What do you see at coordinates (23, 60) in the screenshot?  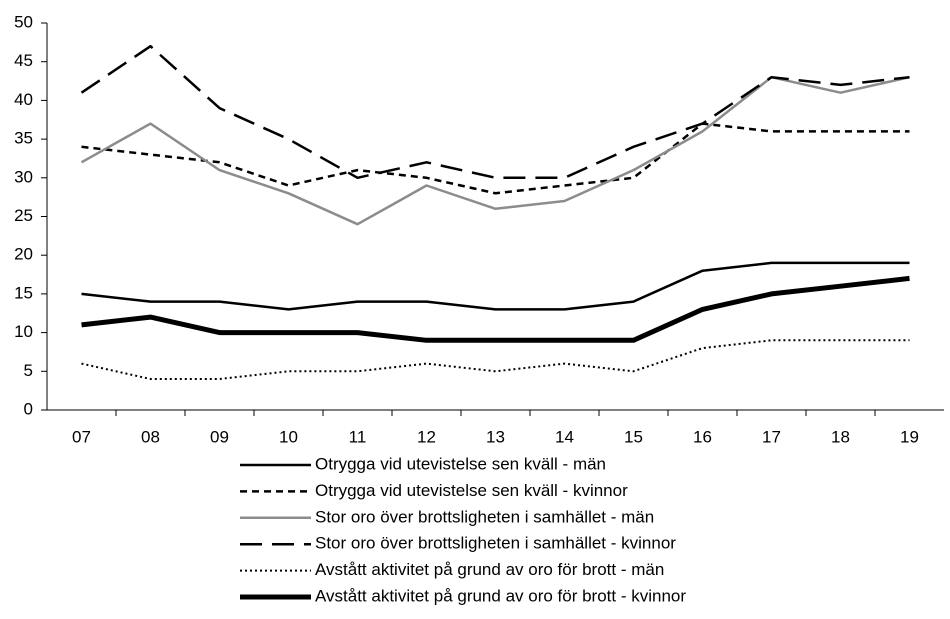 I see `y-tick-label: 45` at bounding box center [23, 60].